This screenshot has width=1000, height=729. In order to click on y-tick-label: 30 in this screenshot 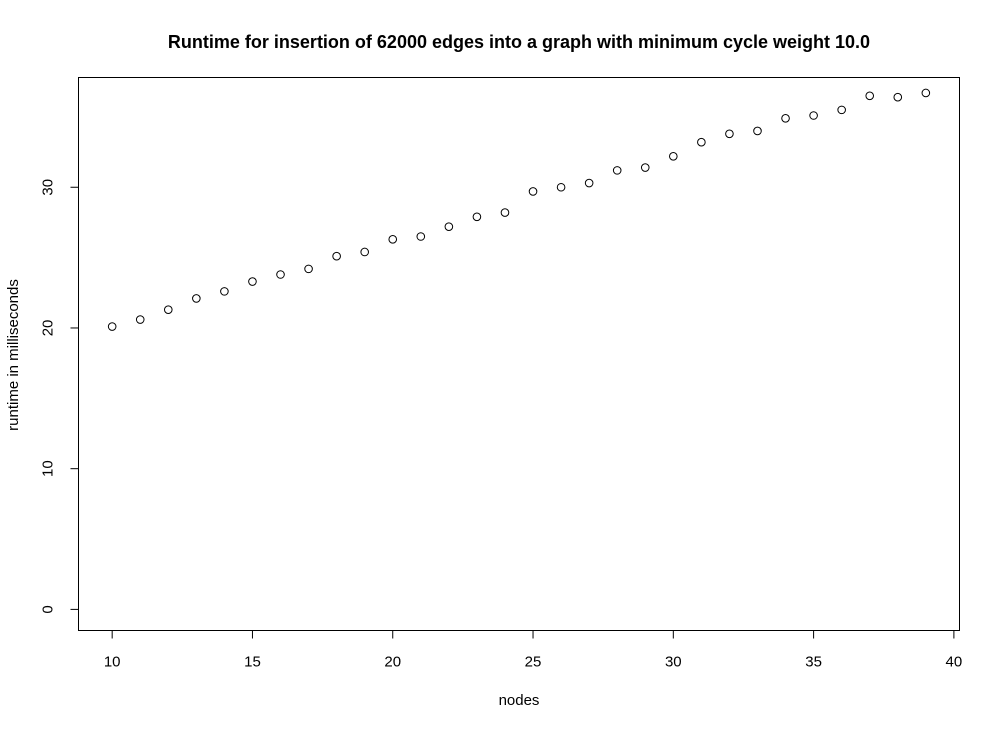, I will do `click(48, 187)`.